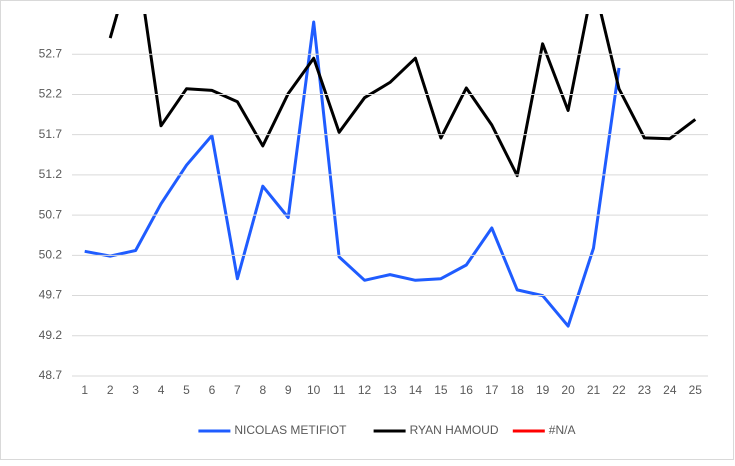 This screenshot has height=466, width=735. What do you see at coordinates (454, 430) in the screenshot?
I see `legend-label: RYAN HAMOUD` at bounding box center [454, 430].